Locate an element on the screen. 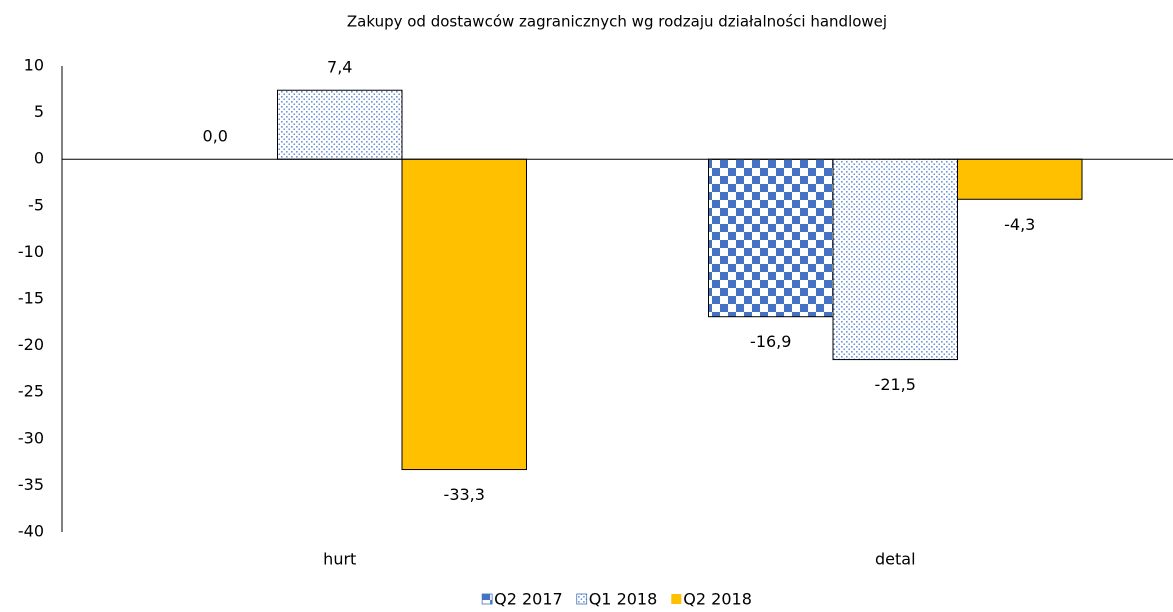 The image size is (1173, 612). y-tick-label: 10 is located at coordinates (34, 65).